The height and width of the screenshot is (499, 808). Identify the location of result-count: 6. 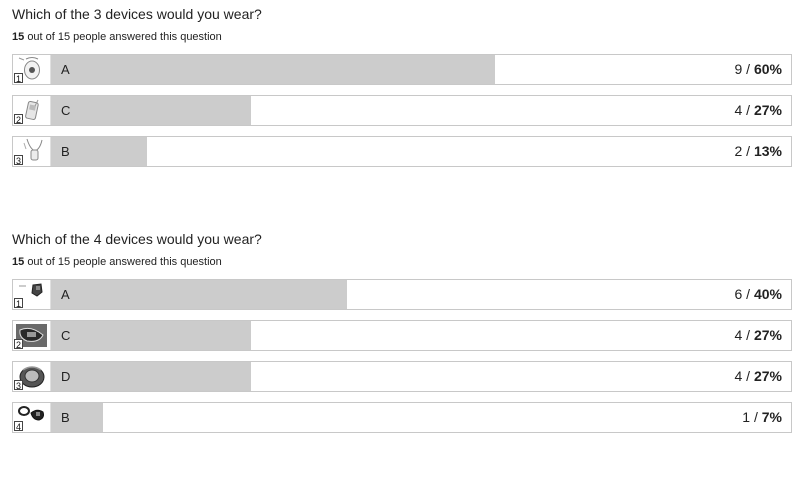
(738, 294).